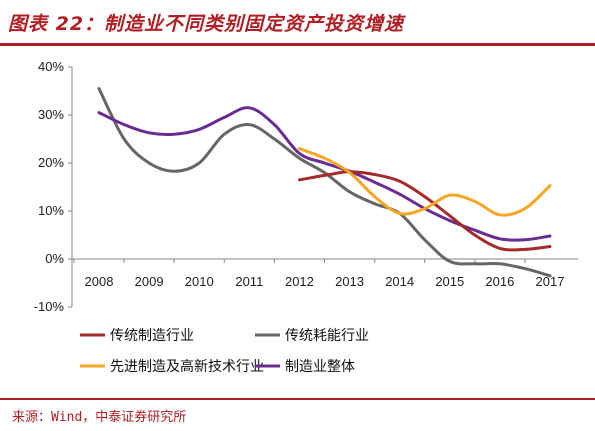 The width and height of the screenshot is (595, 431). I want to click on legend-item-advanced-hightech: 先进制造及高新技术行业, so click(172, 366).